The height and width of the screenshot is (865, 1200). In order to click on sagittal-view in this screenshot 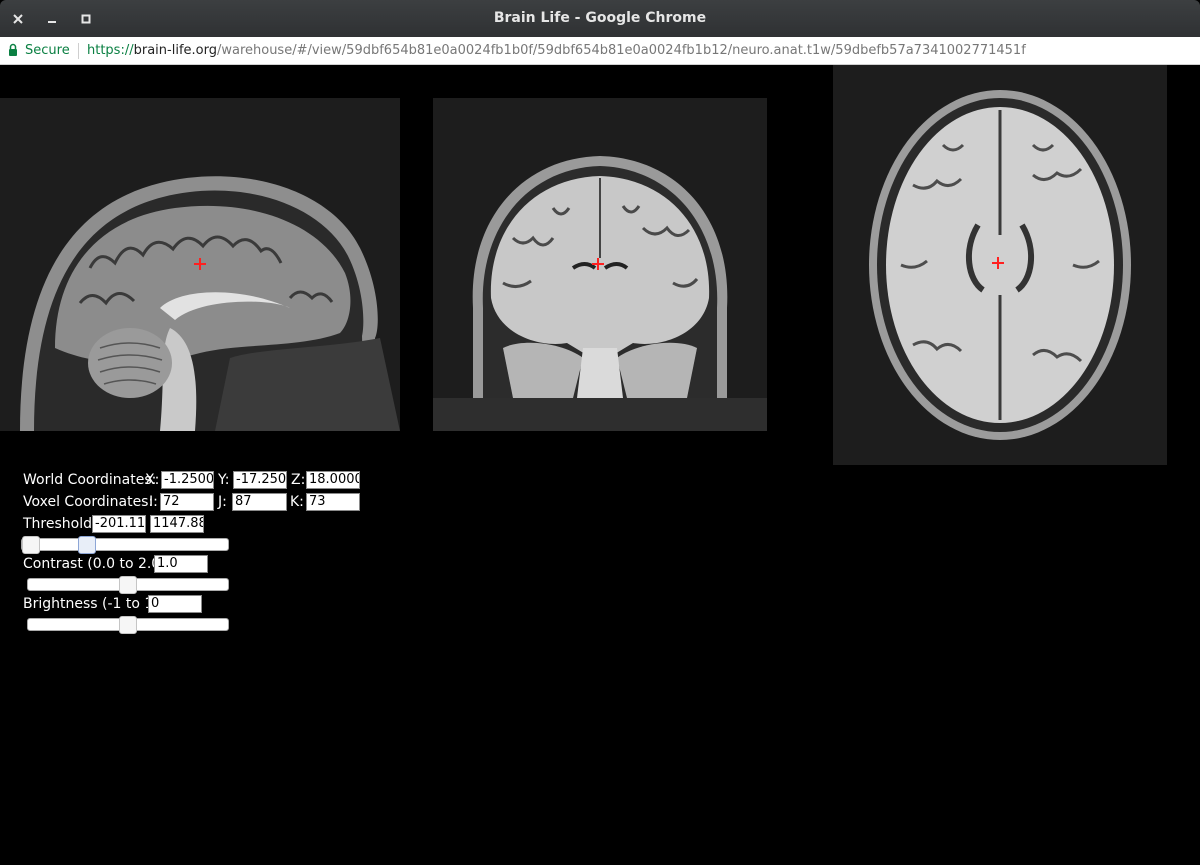, I will do `click(200, 264)`.